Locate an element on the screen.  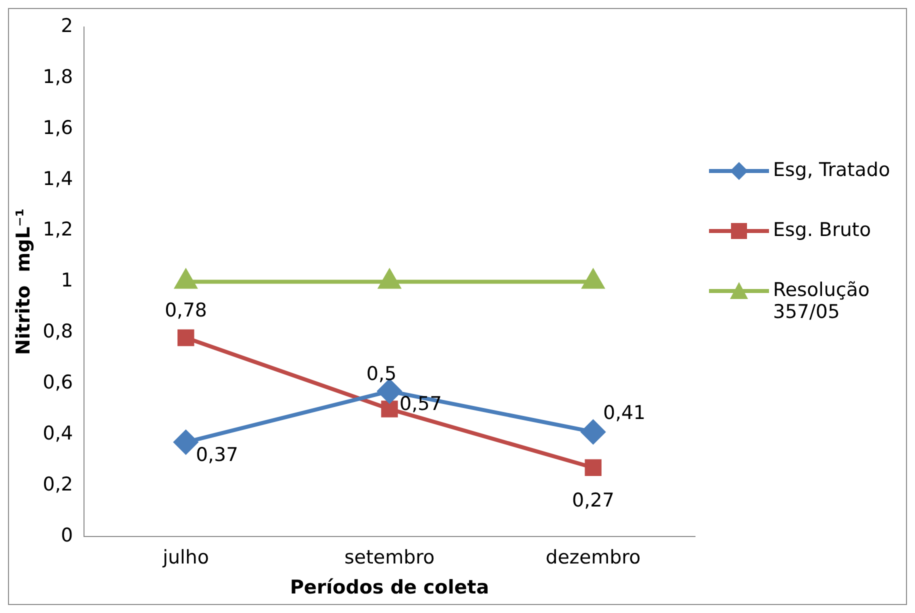
data-label: 0,27 is located at coordinates (593, 501).